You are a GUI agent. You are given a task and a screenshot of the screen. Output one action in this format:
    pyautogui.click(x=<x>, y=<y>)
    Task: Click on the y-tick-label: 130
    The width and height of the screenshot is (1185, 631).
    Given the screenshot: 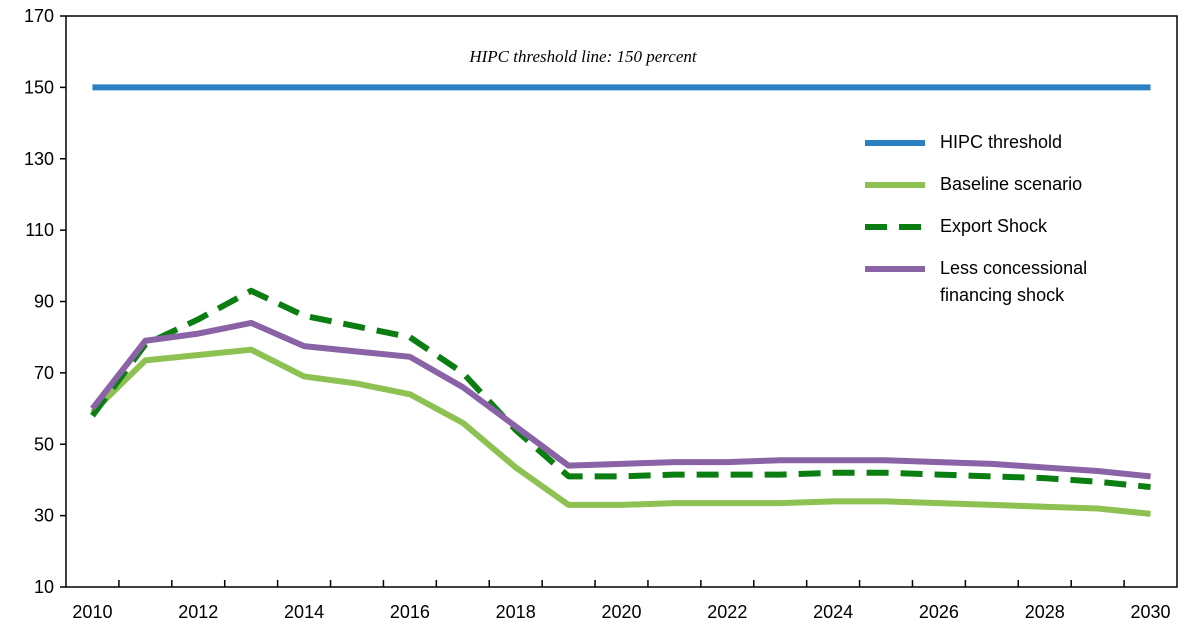 What is the action you would take?
    pyautogui.click(x=39, y=159)
    